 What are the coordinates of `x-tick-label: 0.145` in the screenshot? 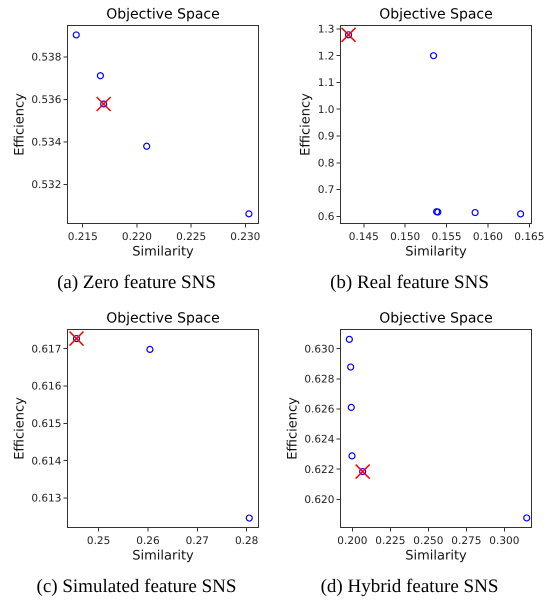 It's located at (363, 237).